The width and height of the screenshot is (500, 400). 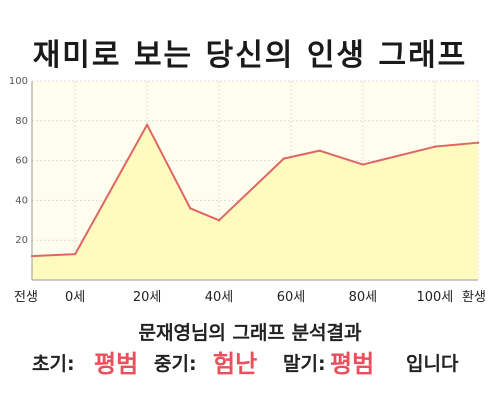 What do you see at coordinates (363, 297) in the screenshot?
I see `x-tick-label: 80세` at bounding box center [363, 297].